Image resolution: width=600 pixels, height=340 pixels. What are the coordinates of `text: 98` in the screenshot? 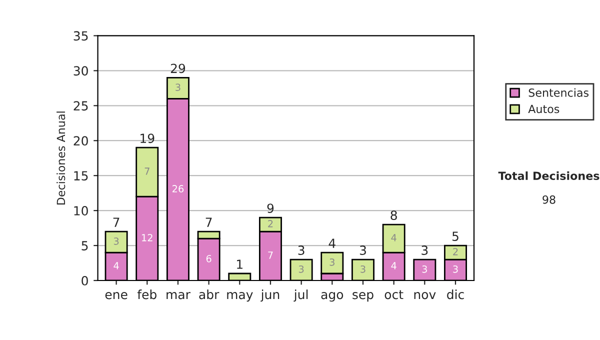 It's located at (549, 199).